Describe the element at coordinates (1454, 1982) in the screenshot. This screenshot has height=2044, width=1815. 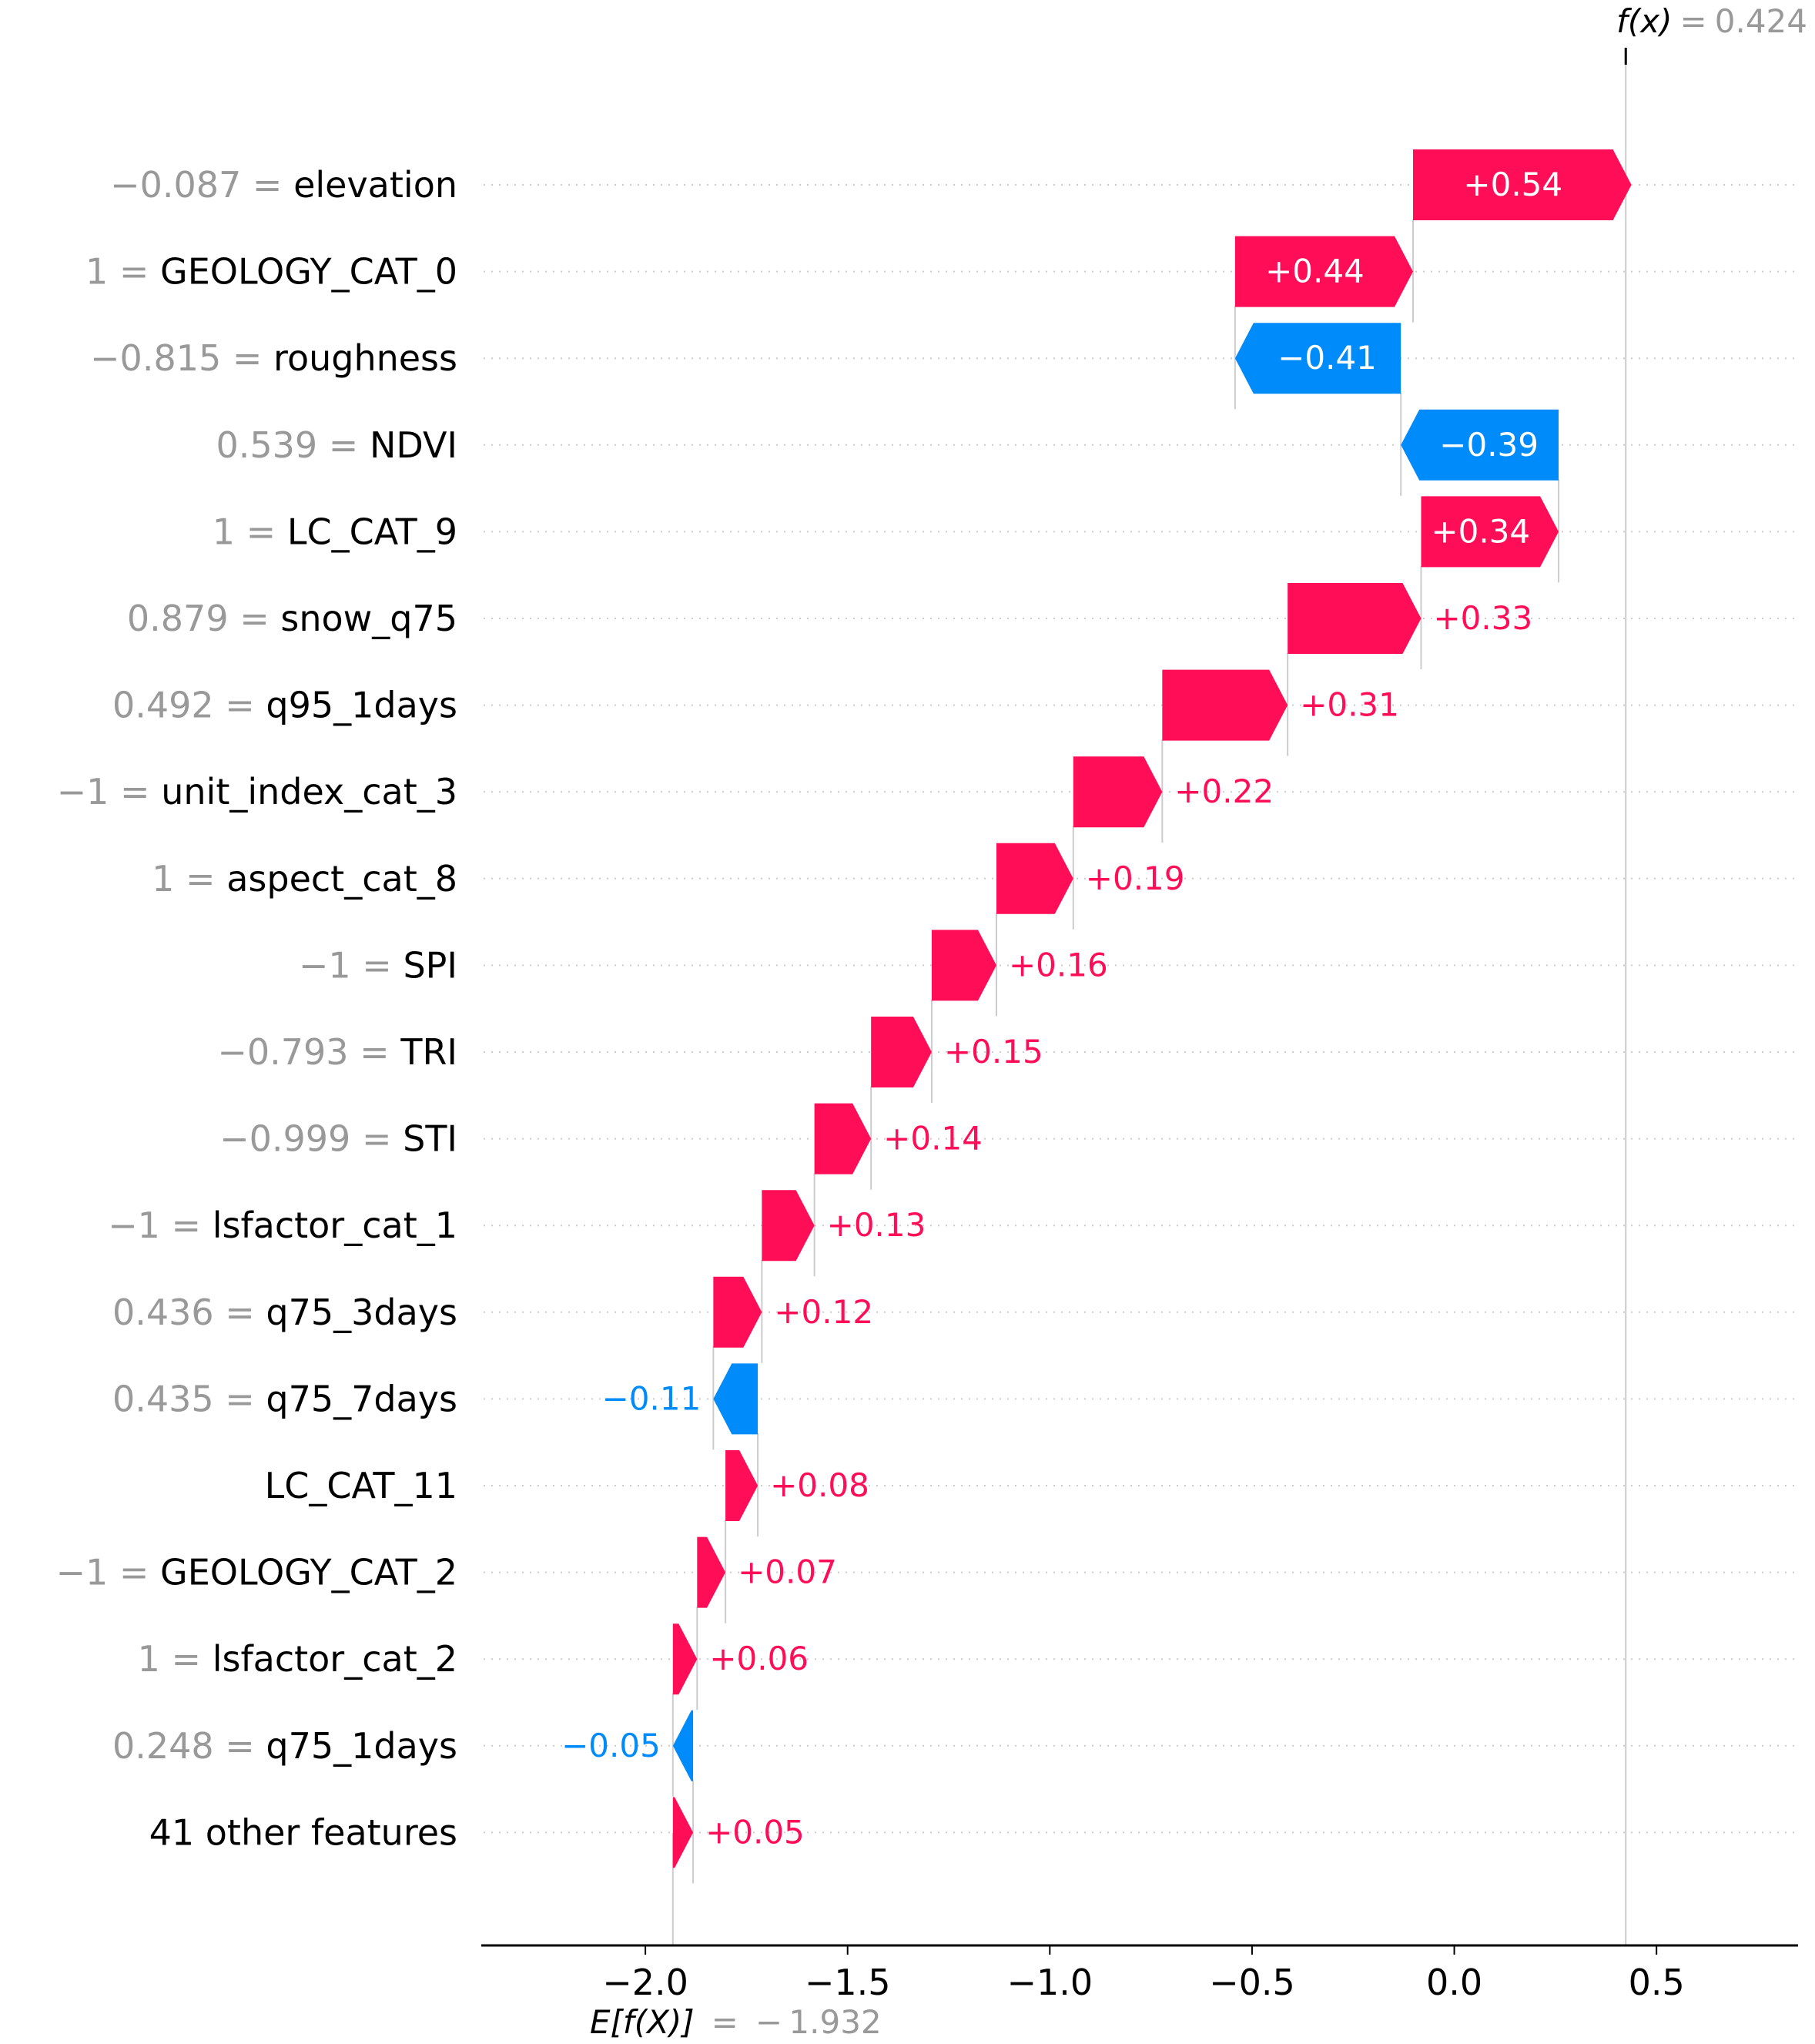
I see `x-tick-label: 0.0` at that location.